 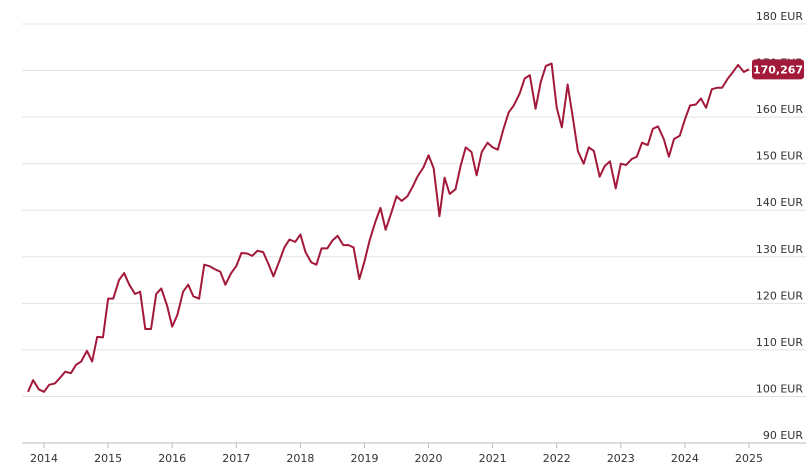 I want to click on y-tick-label: 130 EUR, so click(x=779, y=249).